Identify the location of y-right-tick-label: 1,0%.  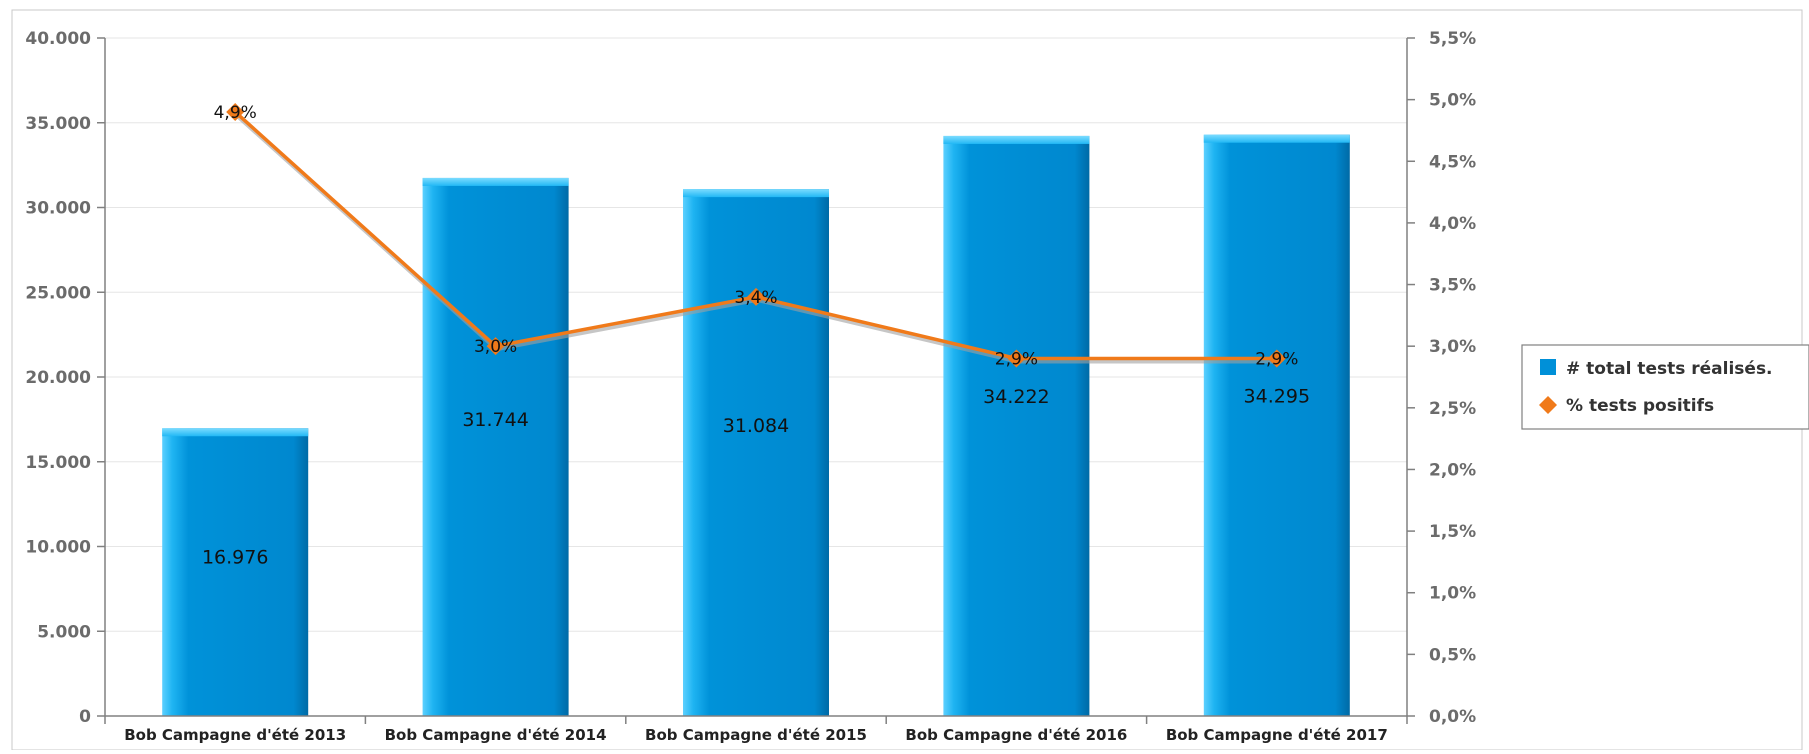
(1452, 594).